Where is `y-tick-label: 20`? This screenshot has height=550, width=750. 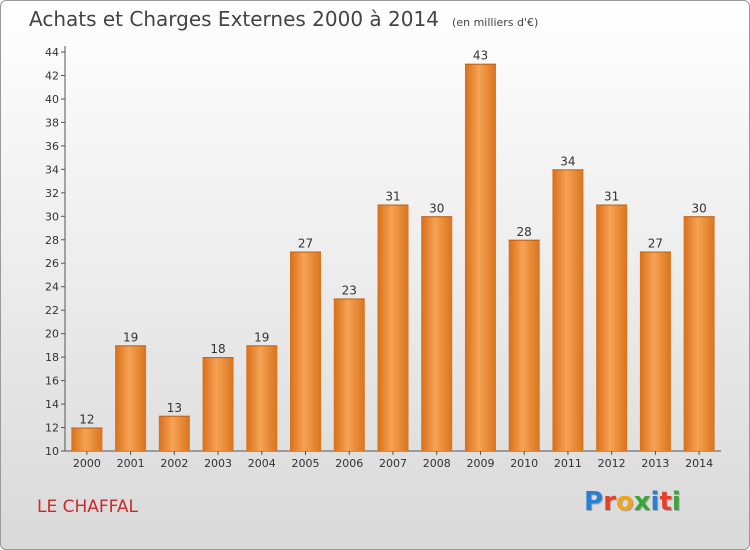
y-tick-label: 20 is located at coordinates (52, 334).